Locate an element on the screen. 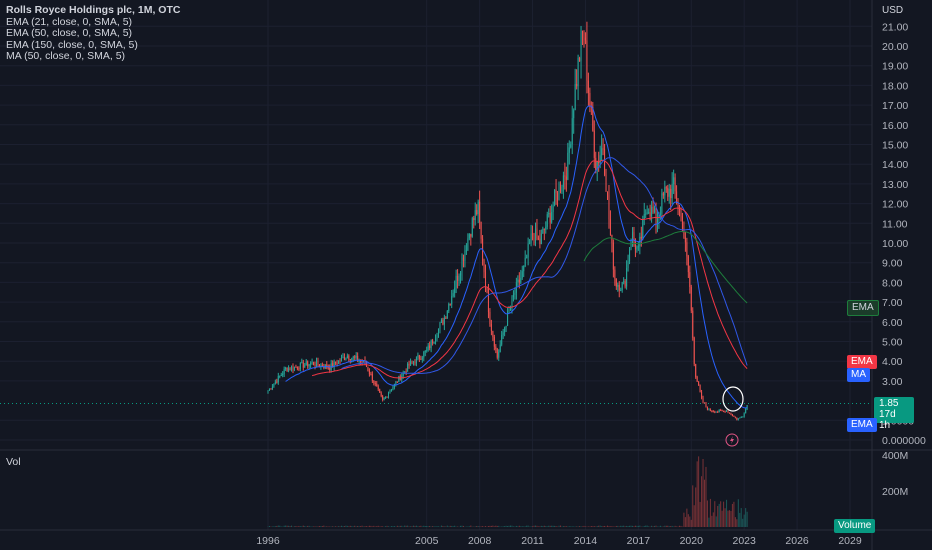 This screenshot has height=550, width=932. legend-ema150: EMA (150, close, 0, SMA, 5) is located at coordinates (72, 44).